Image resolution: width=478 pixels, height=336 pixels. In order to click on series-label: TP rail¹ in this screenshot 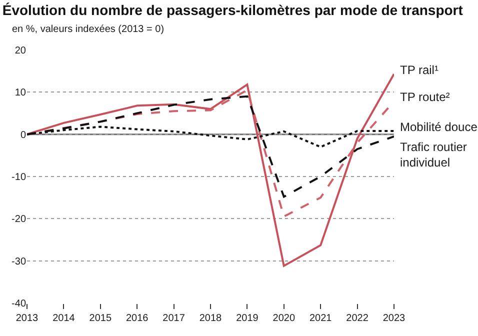, I will do `click(419, 70)`.